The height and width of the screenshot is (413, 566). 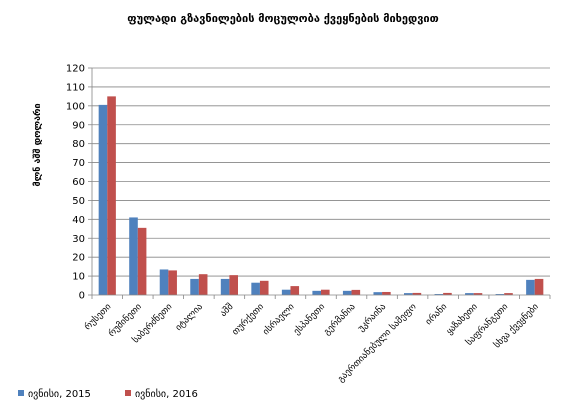 What do you see at coordinates (309, 319) in the screenshot?
I see `x-category-label: ესპანეთი` at bounding box center [309, 319].